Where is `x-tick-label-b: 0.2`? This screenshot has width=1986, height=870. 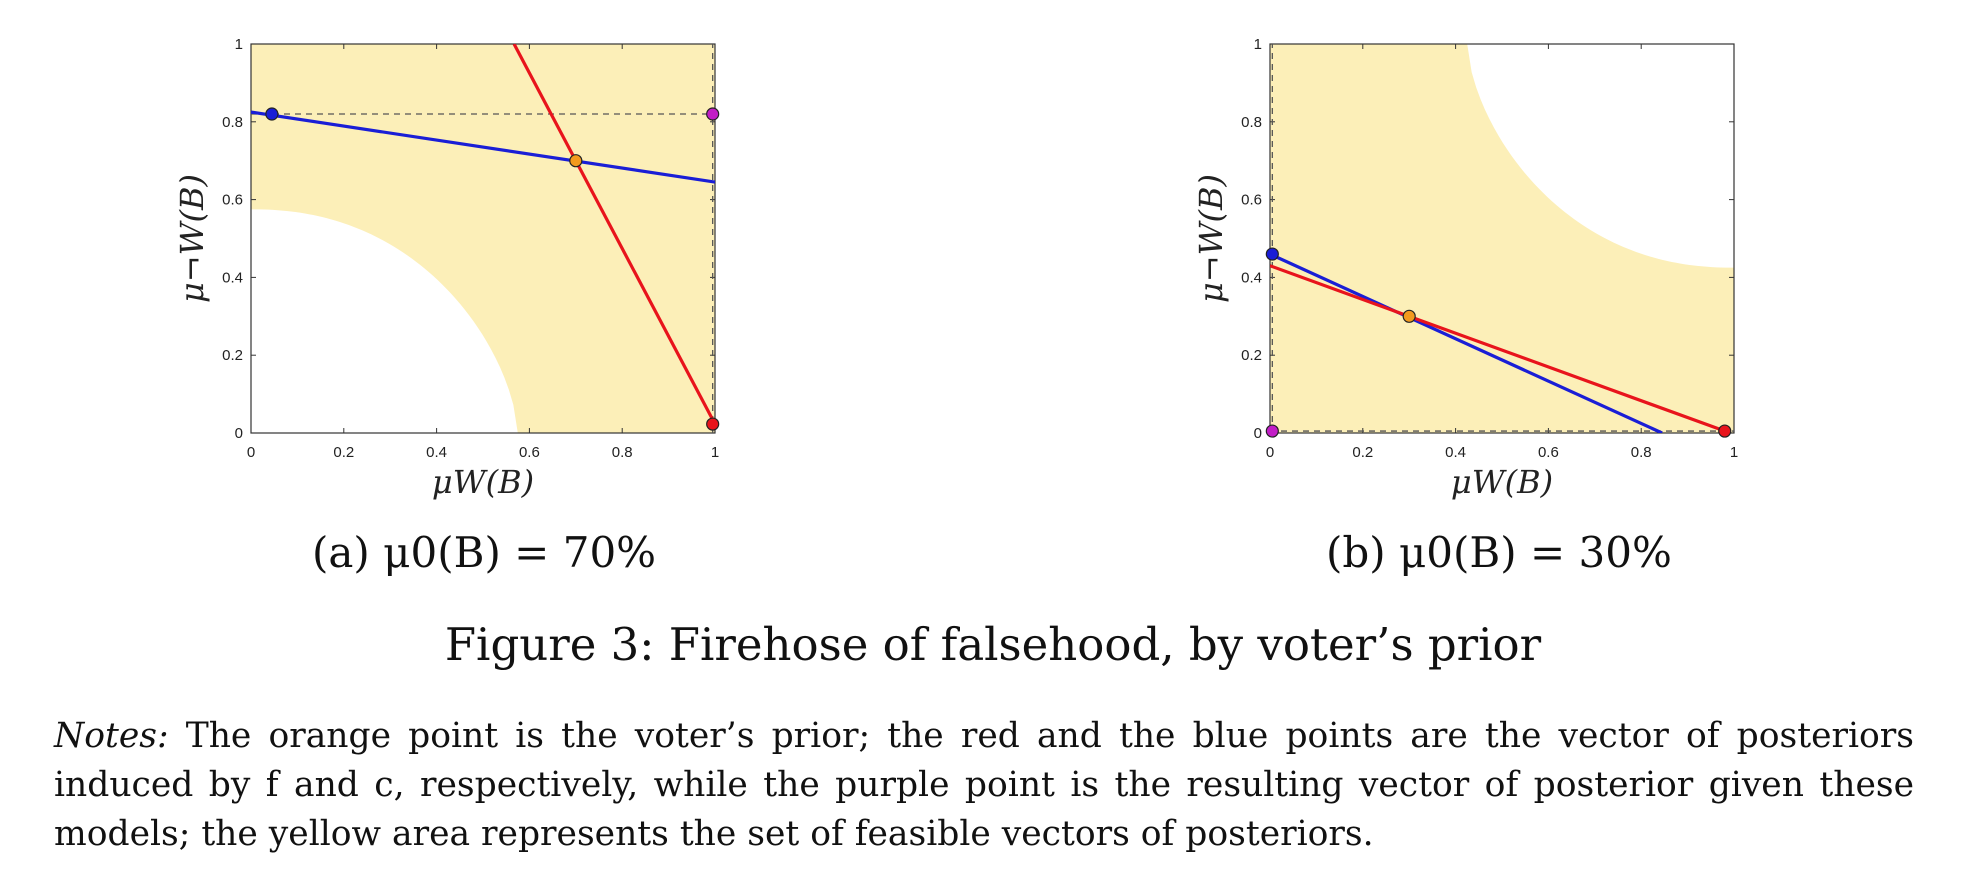 x-tick-label-b: 0.2 is located at coordinates (1362, 452).